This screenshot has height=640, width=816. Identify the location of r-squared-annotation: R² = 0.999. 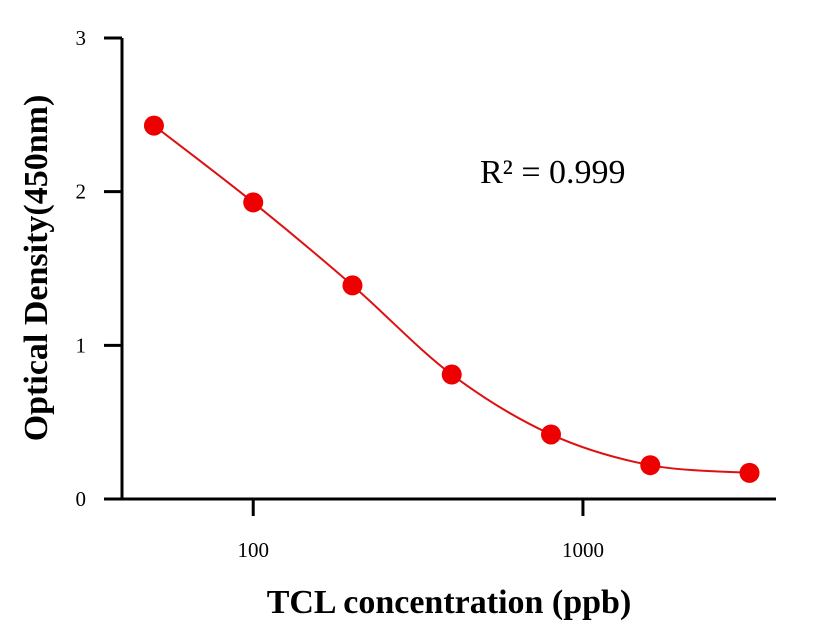
(553, 172).